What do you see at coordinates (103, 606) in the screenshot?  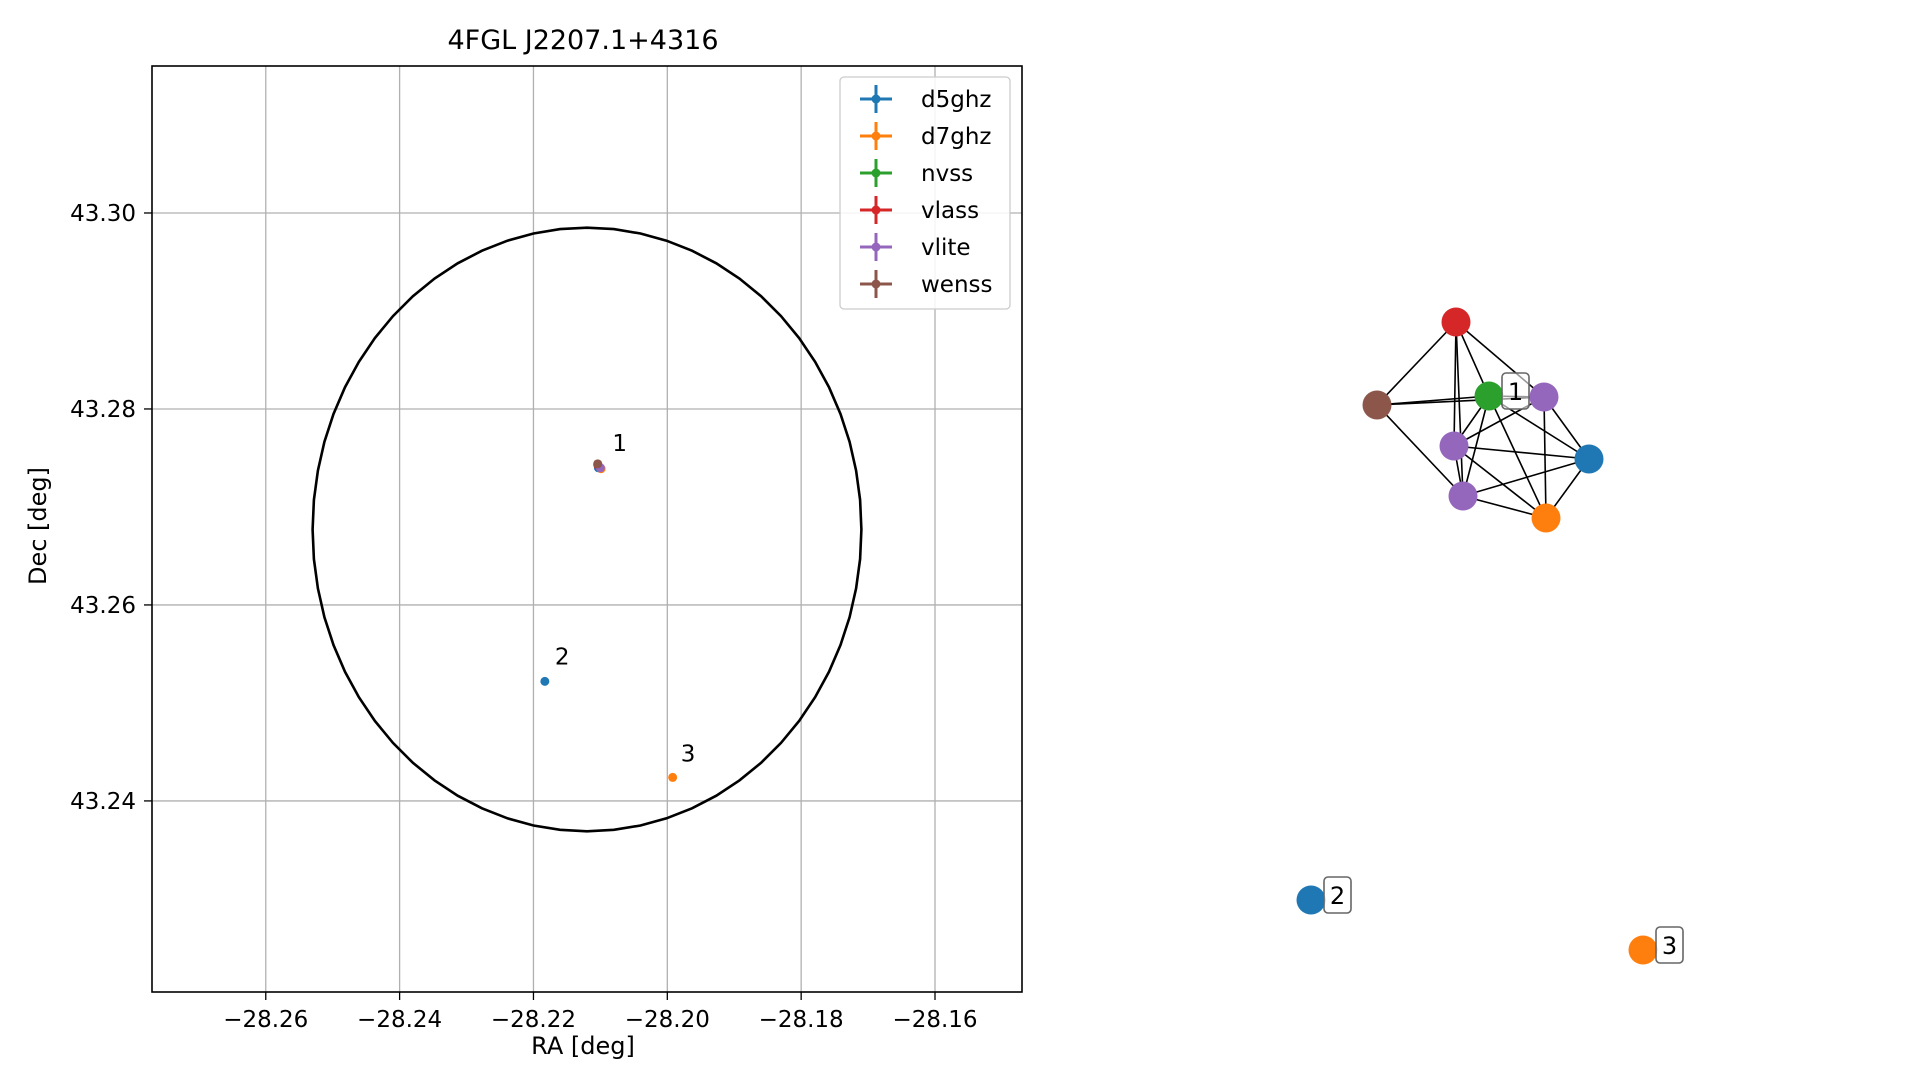 I see `y-tick-label: 43.26` at bounding box center [103, 606].